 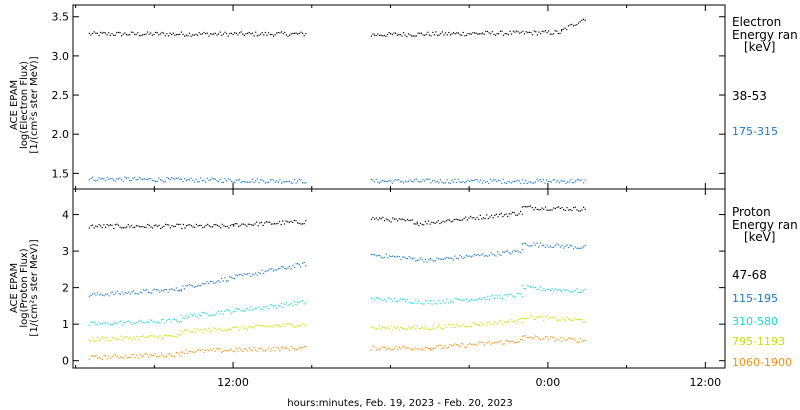 I want to click on proton-legend-title-1: Proton, so click(x=751, y=212).